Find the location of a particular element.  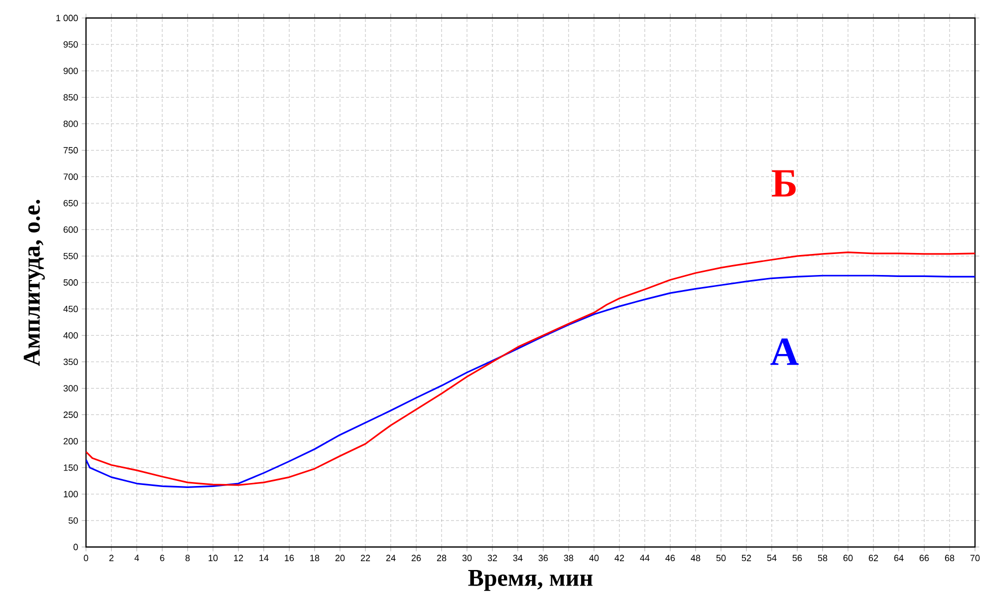

x-tick-label: 22 is located at coordinates (365, 558).